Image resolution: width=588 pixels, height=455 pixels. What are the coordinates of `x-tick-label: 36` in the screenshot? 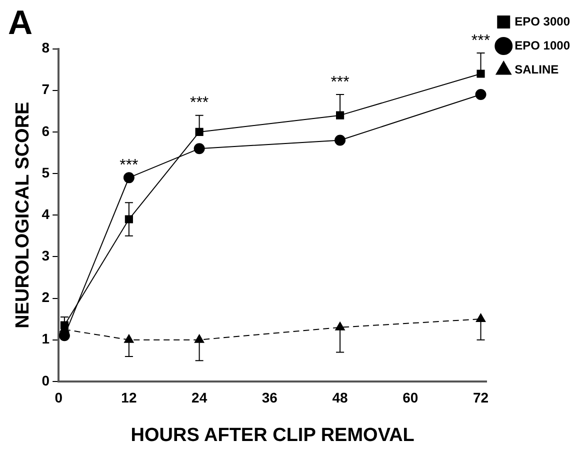 It's located at (270, 398).